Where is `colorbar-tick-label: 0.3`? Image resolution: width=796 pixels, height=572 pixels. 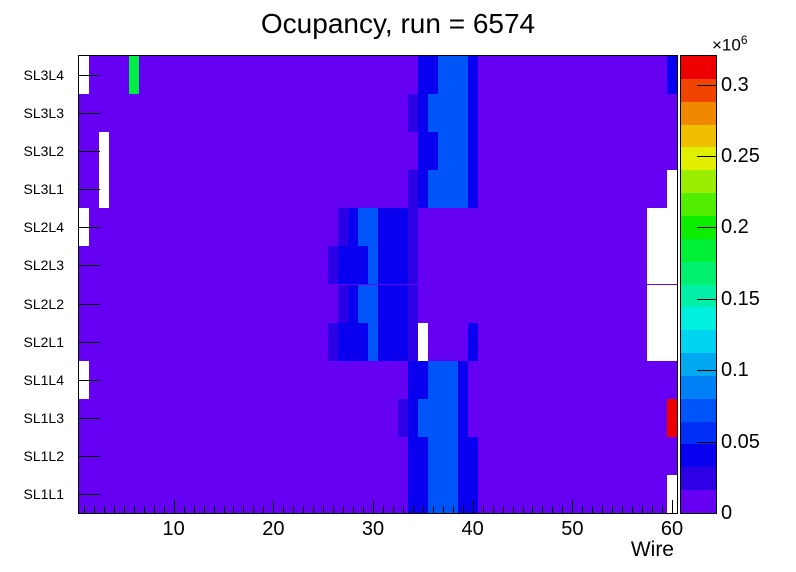 colorbar-tick-label: 0.3 is located at coordinates (735, 84).